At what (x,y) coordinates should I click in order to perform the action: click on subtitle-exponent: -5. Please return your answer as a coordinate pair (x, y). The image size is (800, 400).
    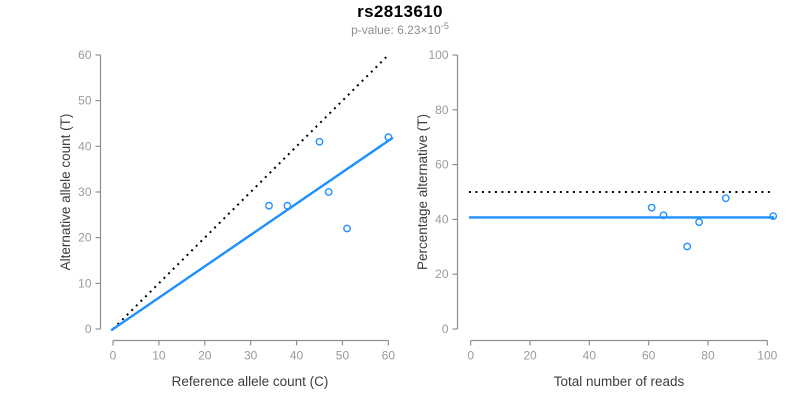
    Looking at the image, I should click on (444, 26).